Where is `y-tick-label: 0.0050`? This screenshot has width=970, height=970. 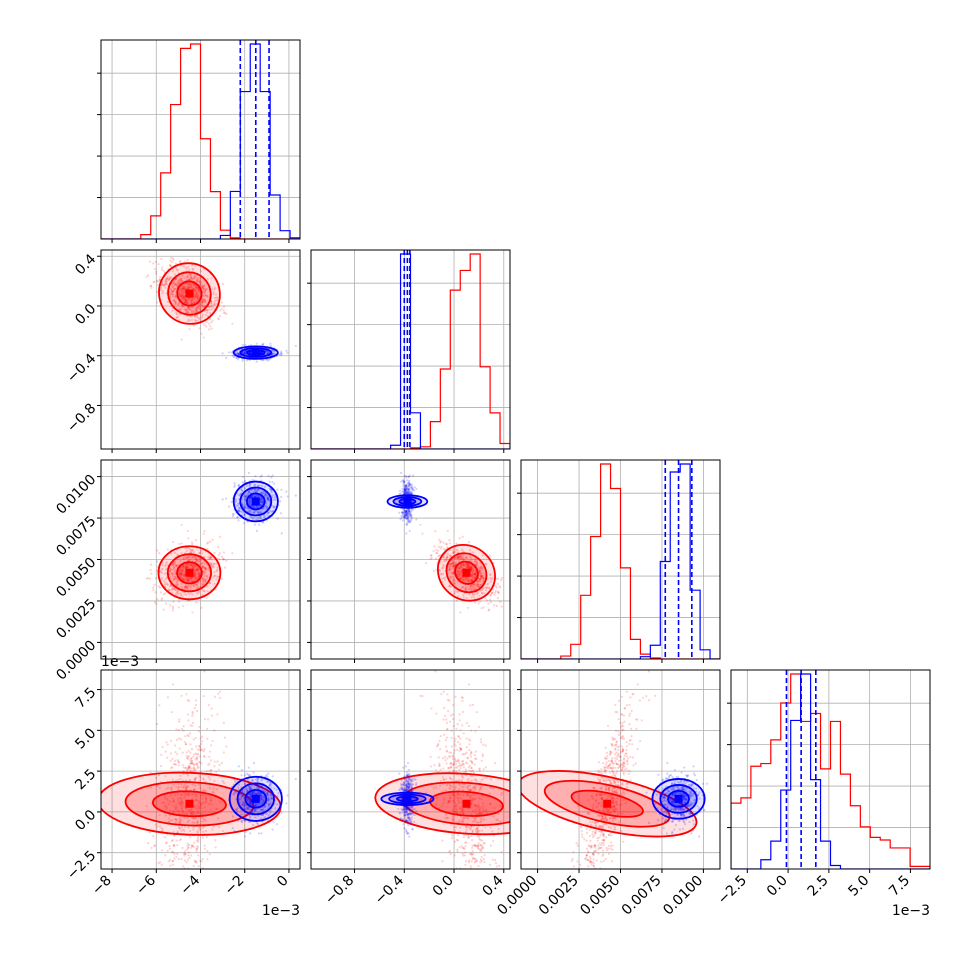 y-tick-label: 0.0050 is located at coordinates (76, 578).